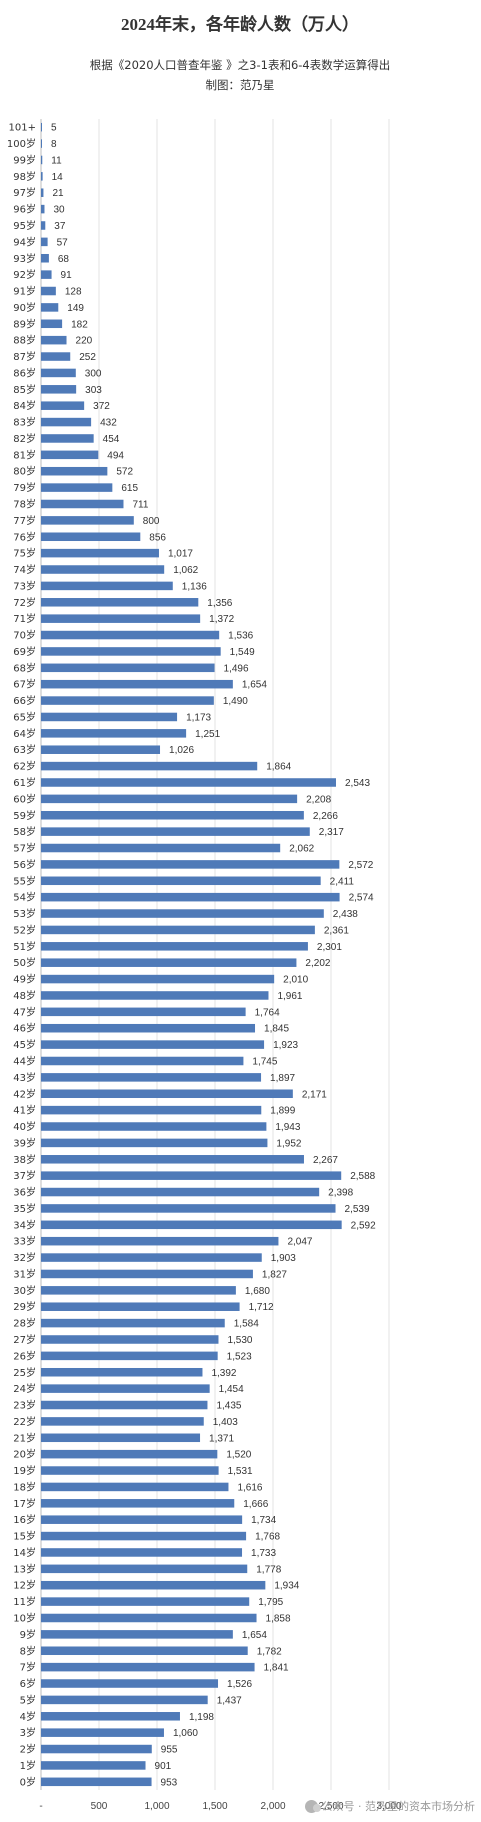  Describe the element at coordinates (24, 1142) in the screenshot. I see `category-label: 39岁` at that location.